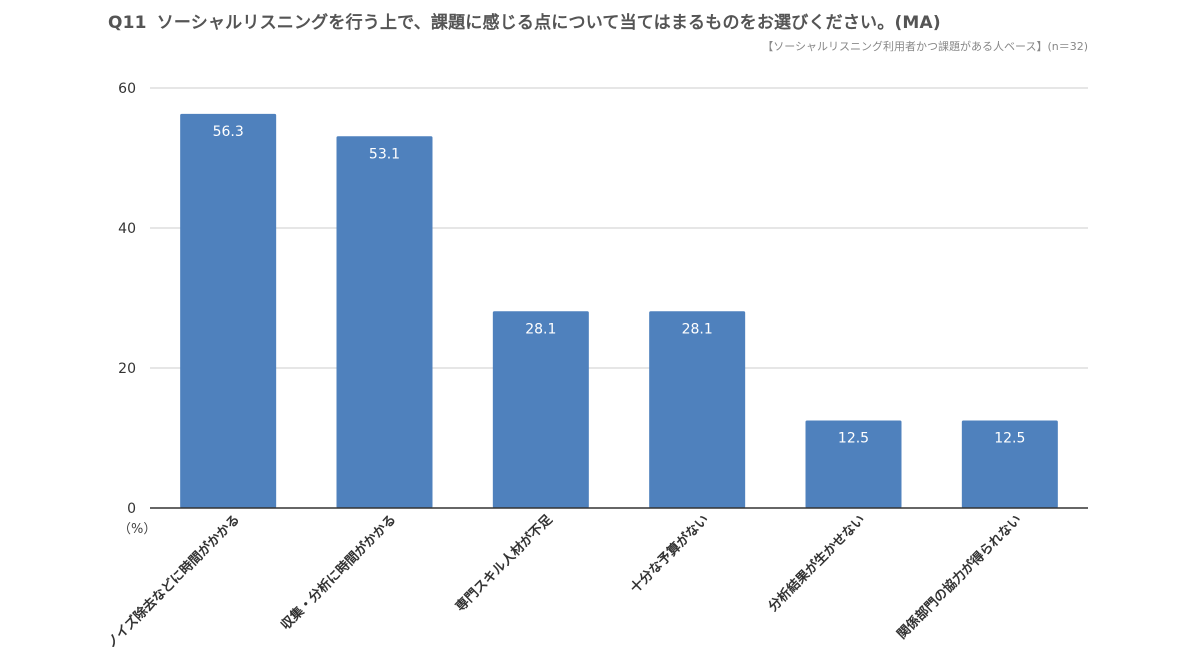 This screenshot has height=658, width=1200. Describe the element at coordinates (228, 132) in the screenshot. I see `data-label: 56.3` at that location.